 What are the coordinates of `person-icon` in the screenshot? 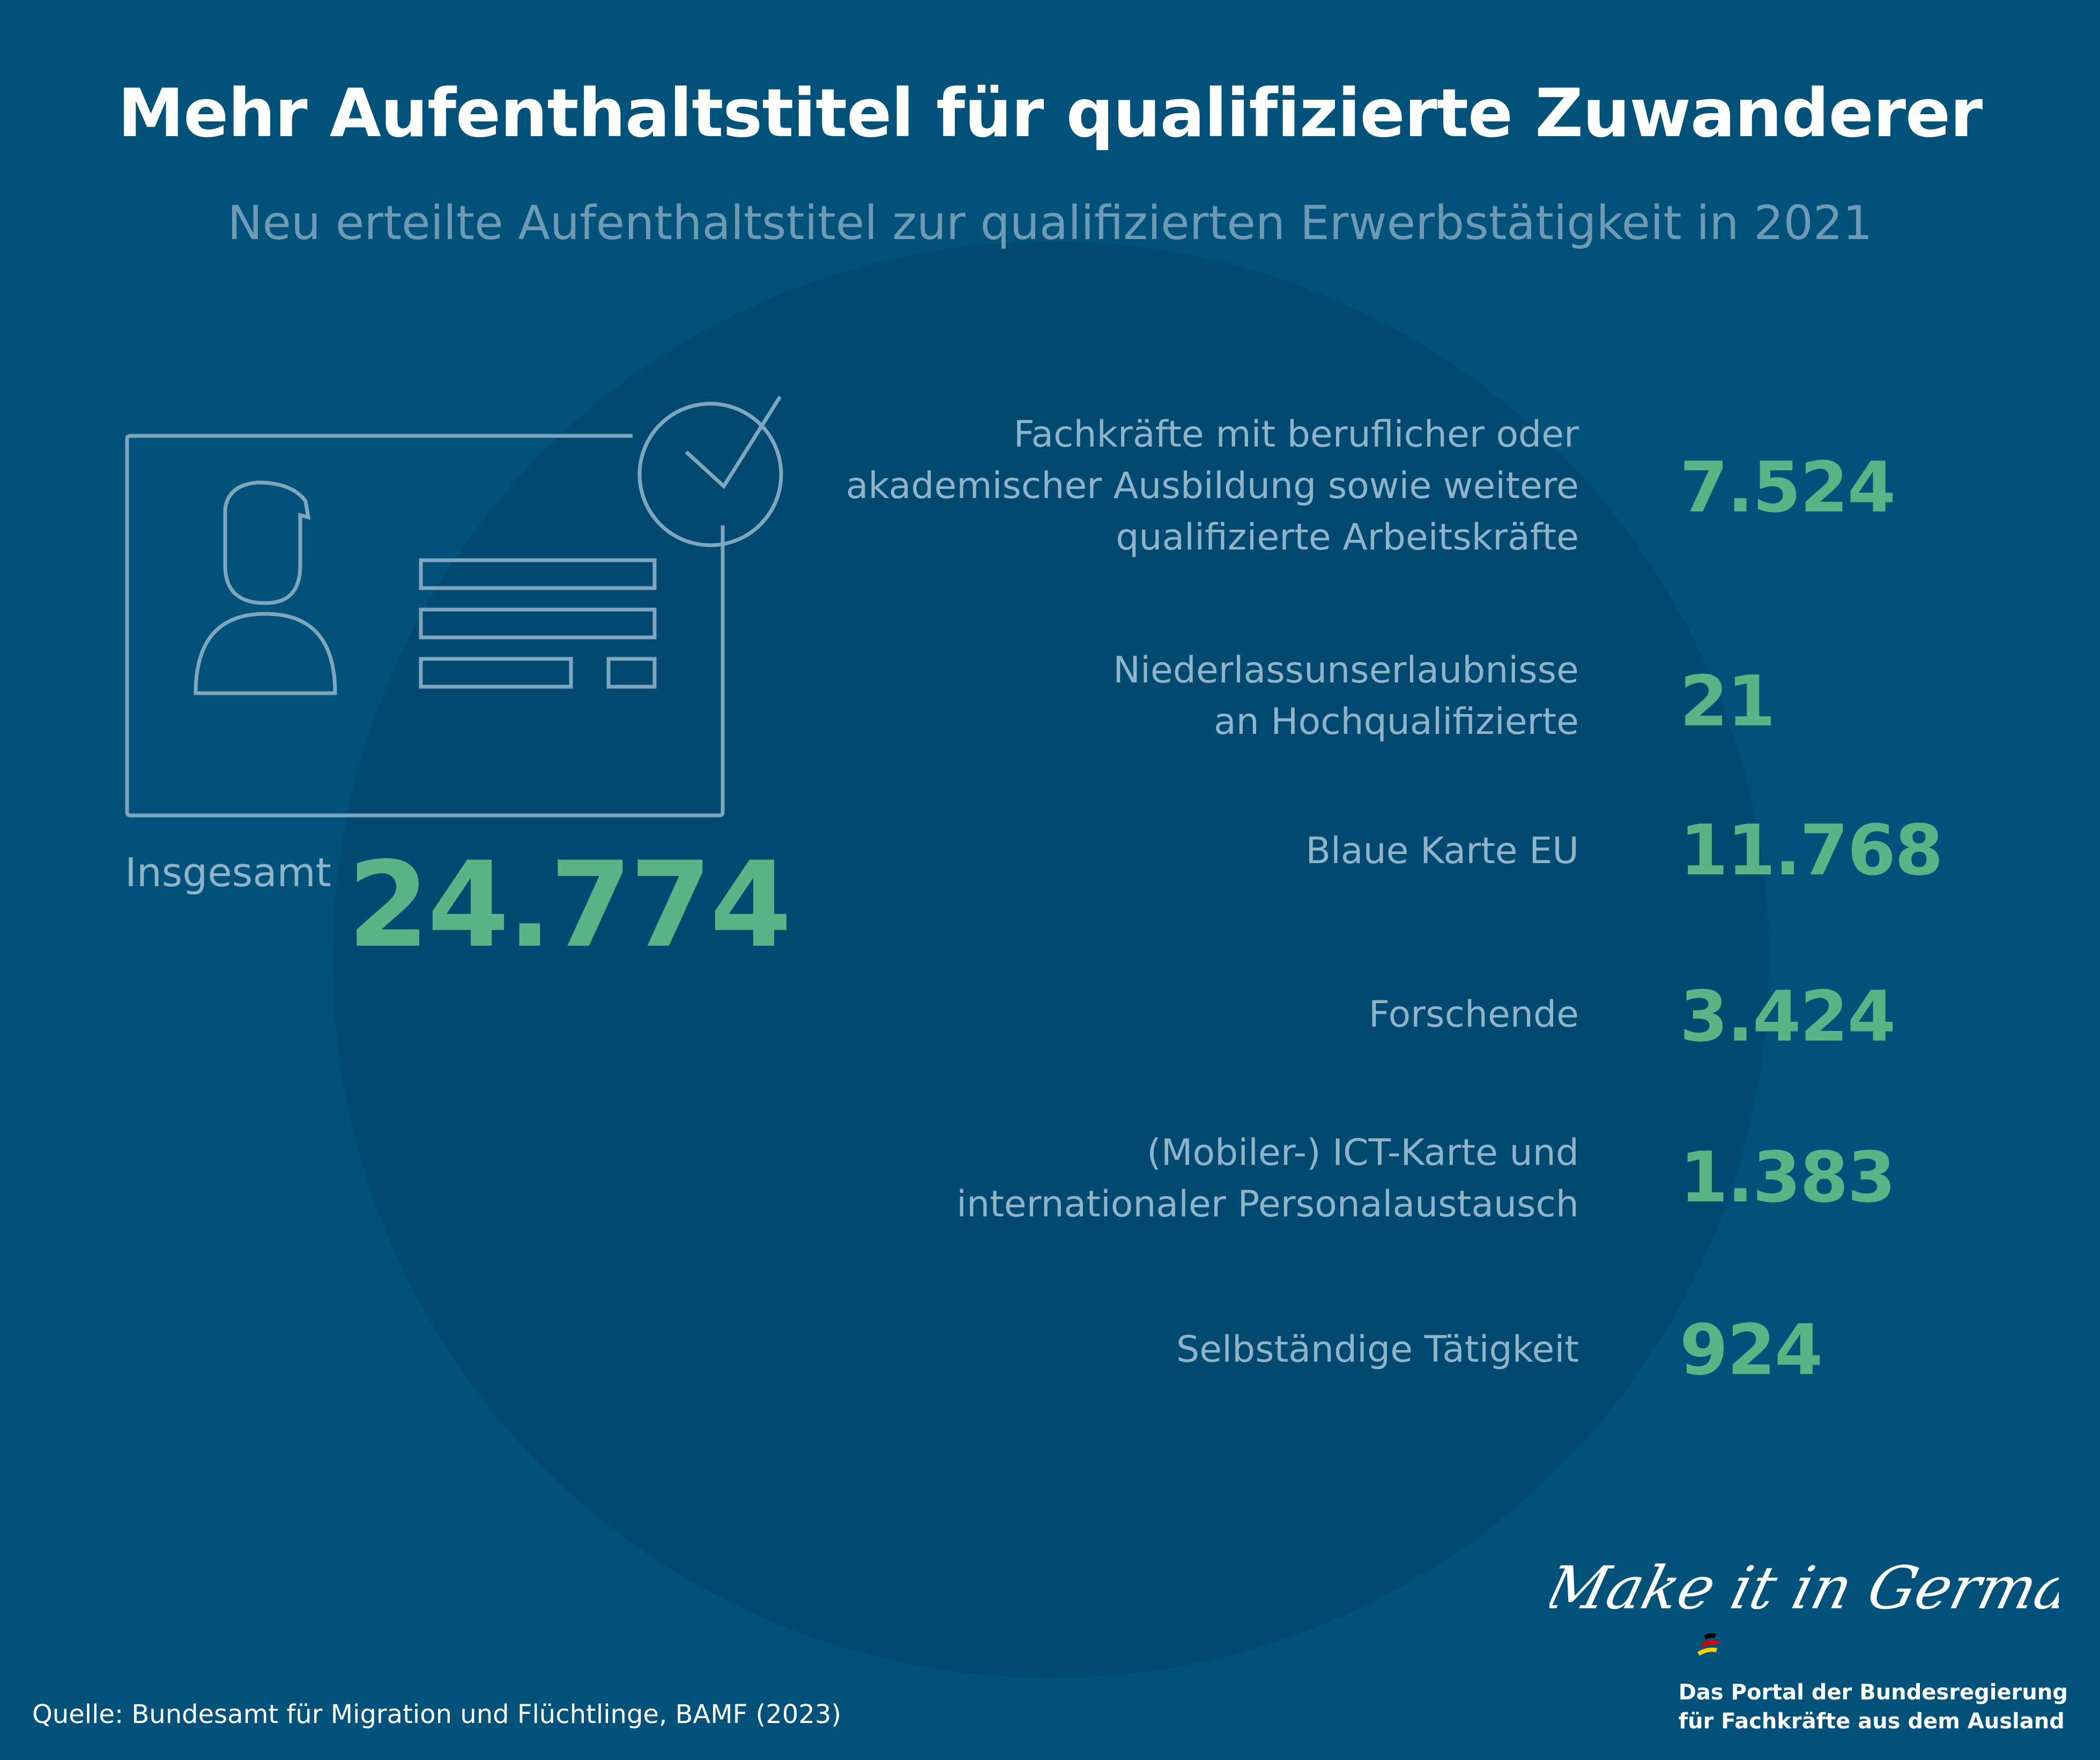 It's located at (265, 587).